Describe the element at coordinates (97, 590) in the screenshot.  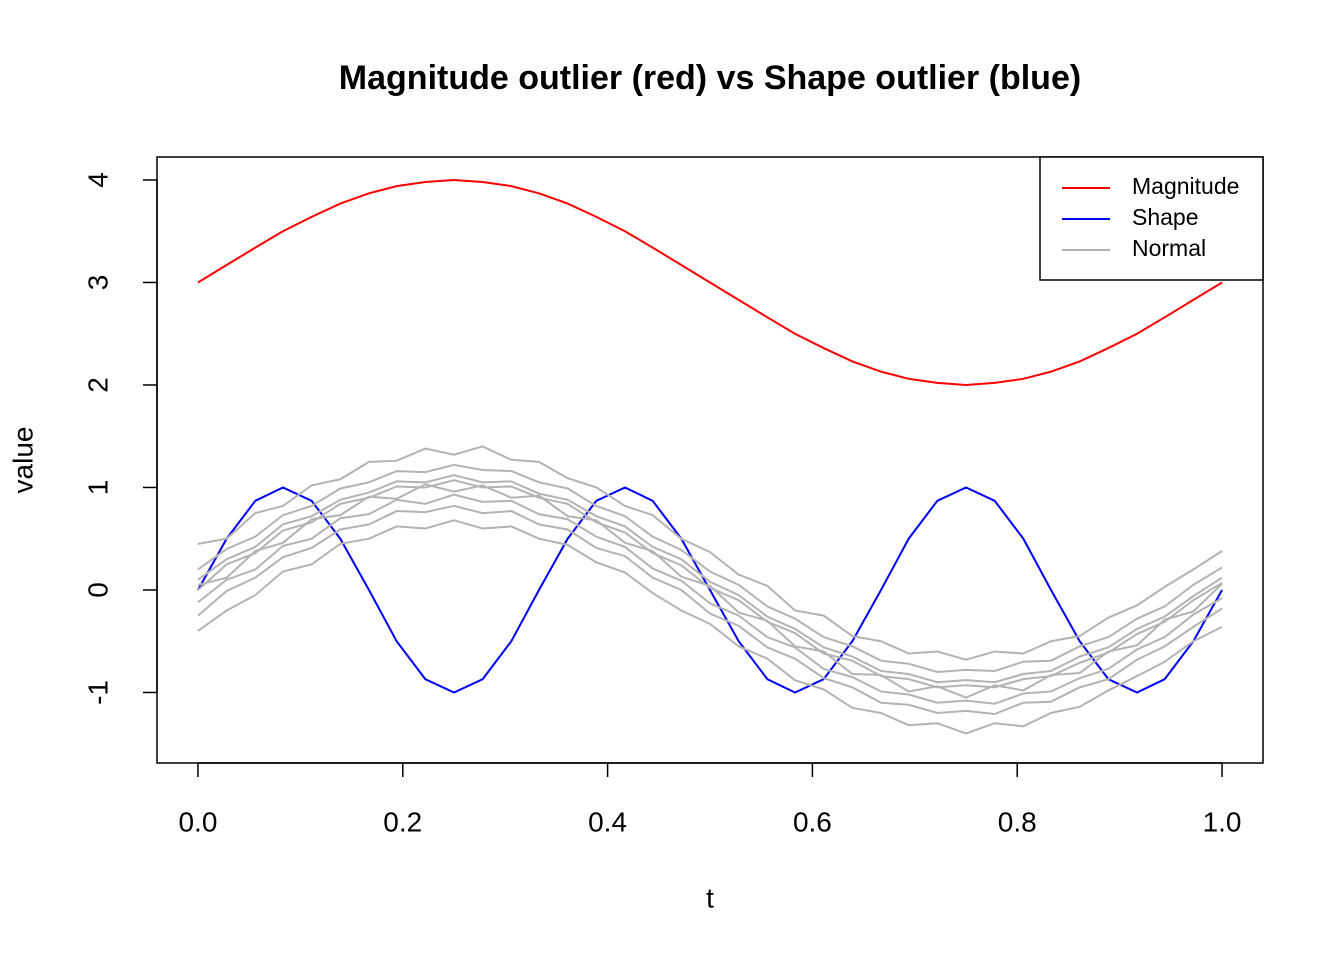
I see `y-tick-label: 0` at that location.